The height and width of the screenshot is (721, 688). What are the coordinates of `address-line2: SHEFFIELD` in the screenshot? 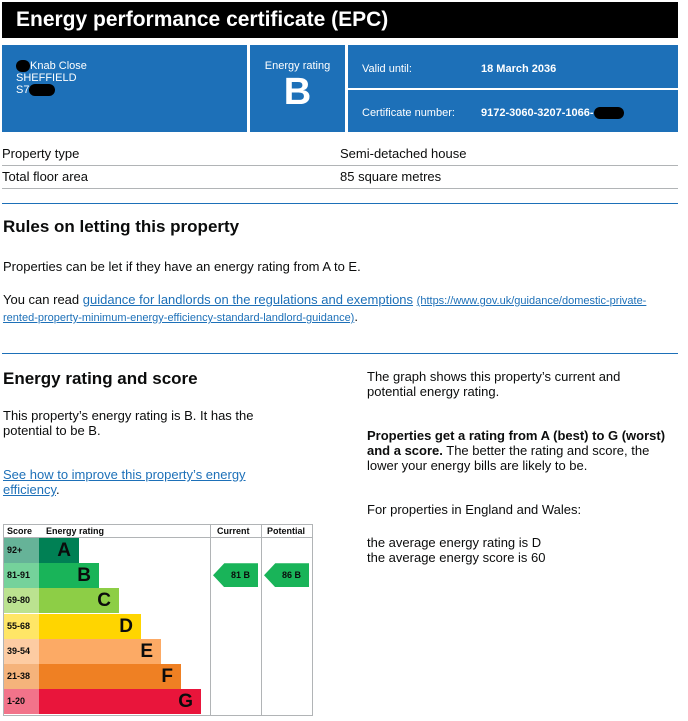 It's located at (46, 78).